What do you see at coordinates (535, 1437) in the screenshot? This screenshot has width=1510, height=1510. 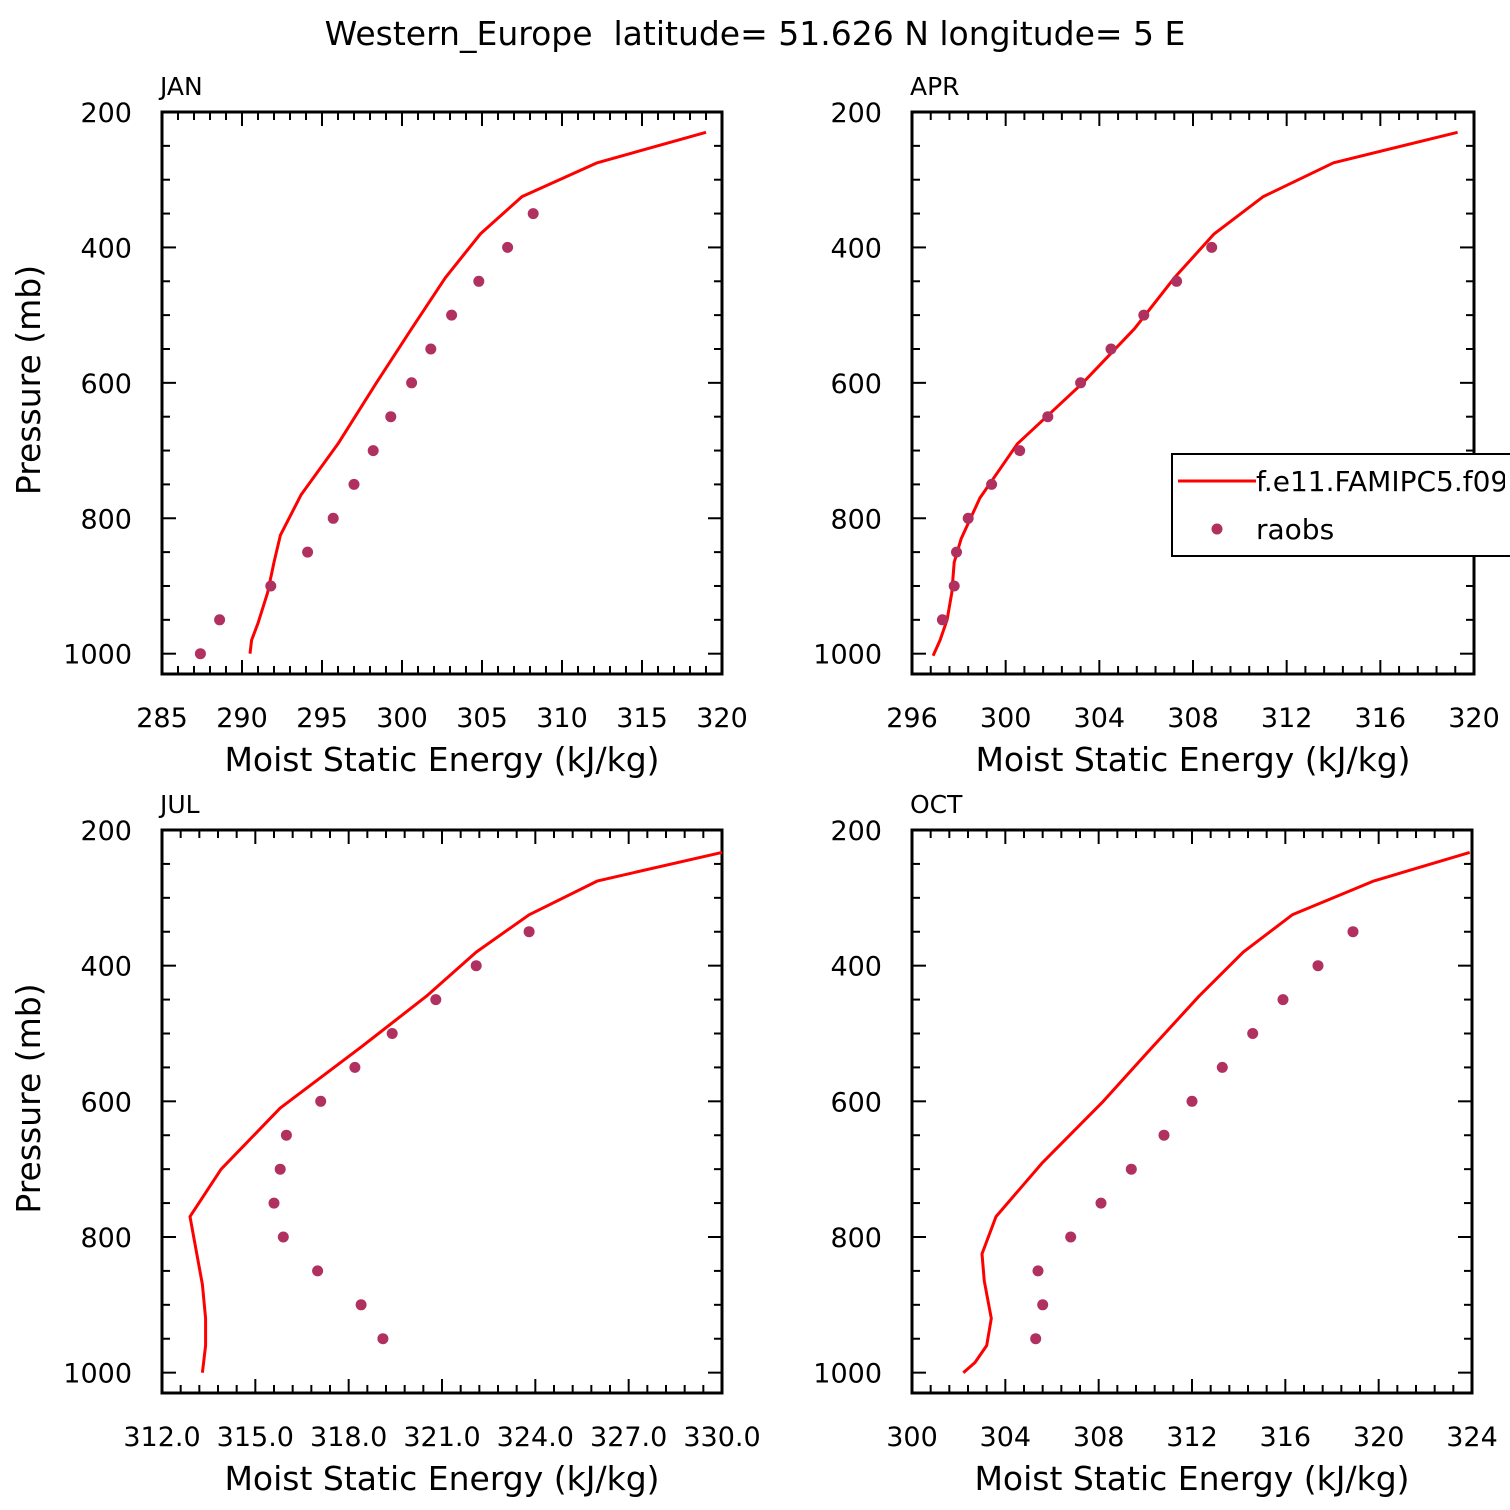 I see `x-tick-label: 324.0` at bounding box center [535, 1437].